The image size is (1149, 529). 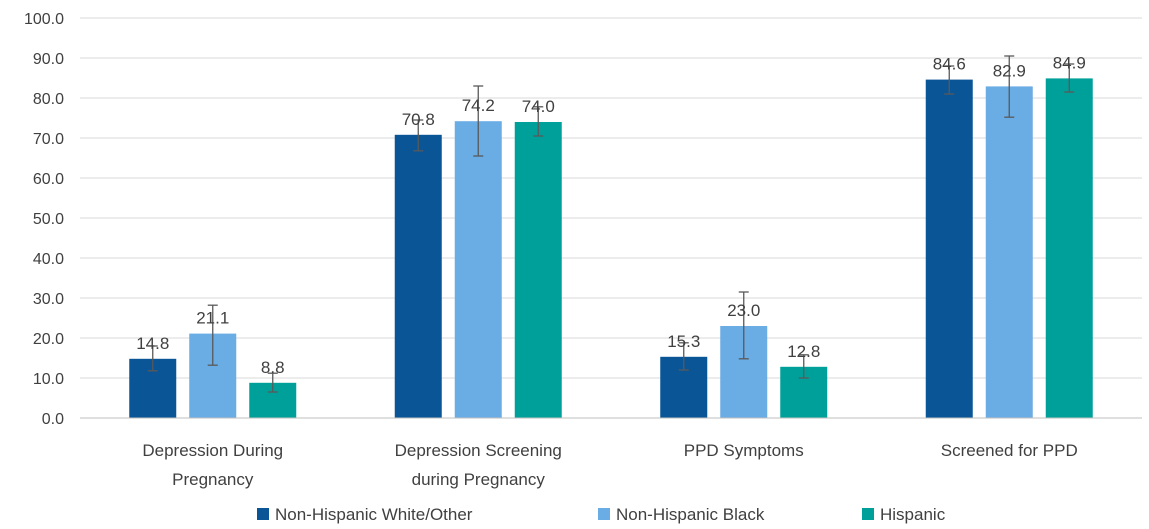 I want to click on x-category-label: during Pregnancy, so click(x=479, y=479).